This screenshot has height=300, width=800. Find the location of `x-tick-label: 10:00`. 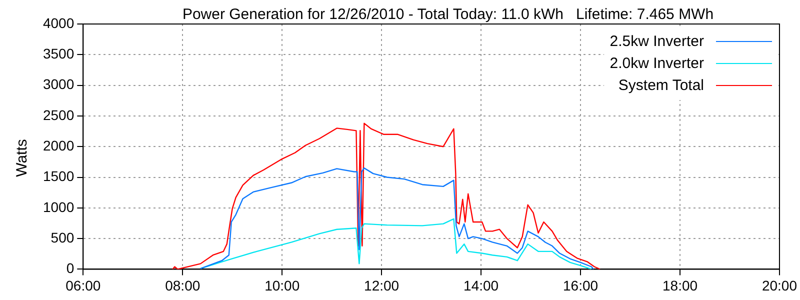

x-tick-label: 10:00 is located at coordinates (282, 285).